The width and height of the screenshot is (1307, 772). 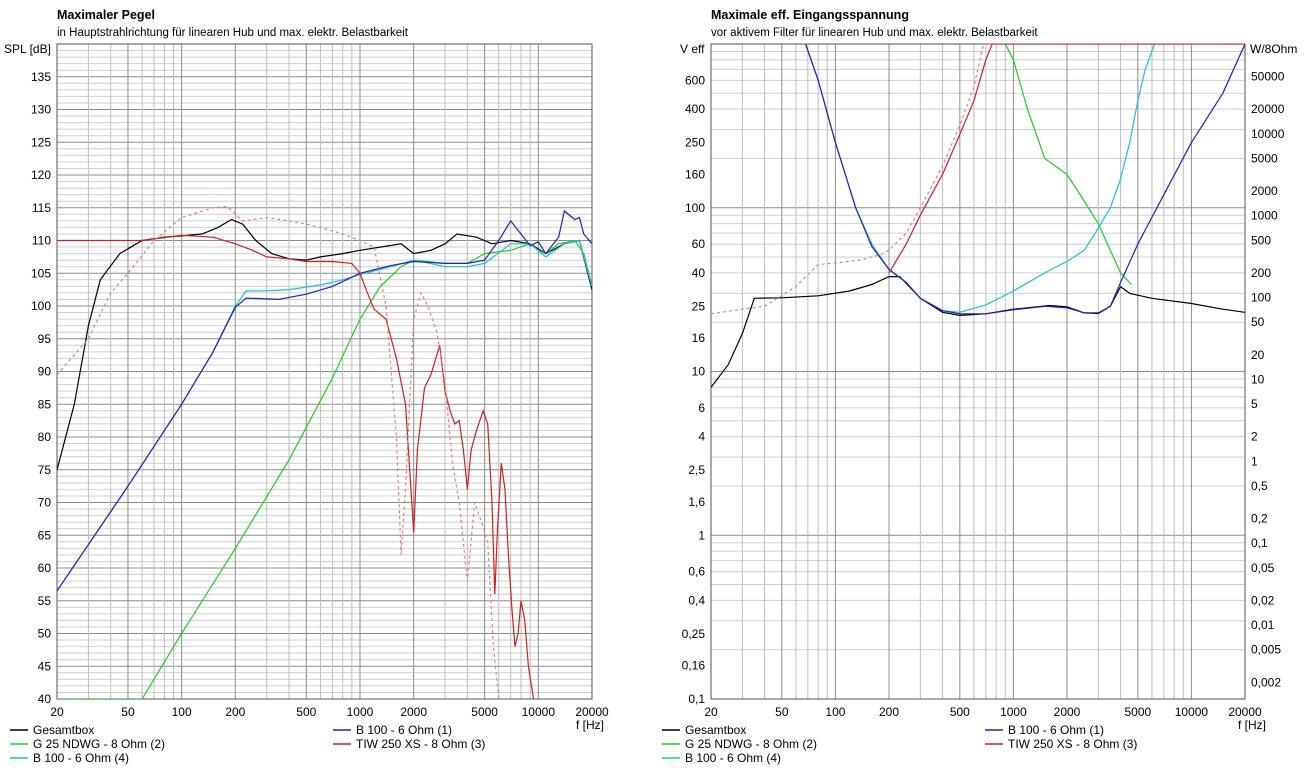 I want to click on y2-tick-label: 0,01, so click(x=1263, y=625).